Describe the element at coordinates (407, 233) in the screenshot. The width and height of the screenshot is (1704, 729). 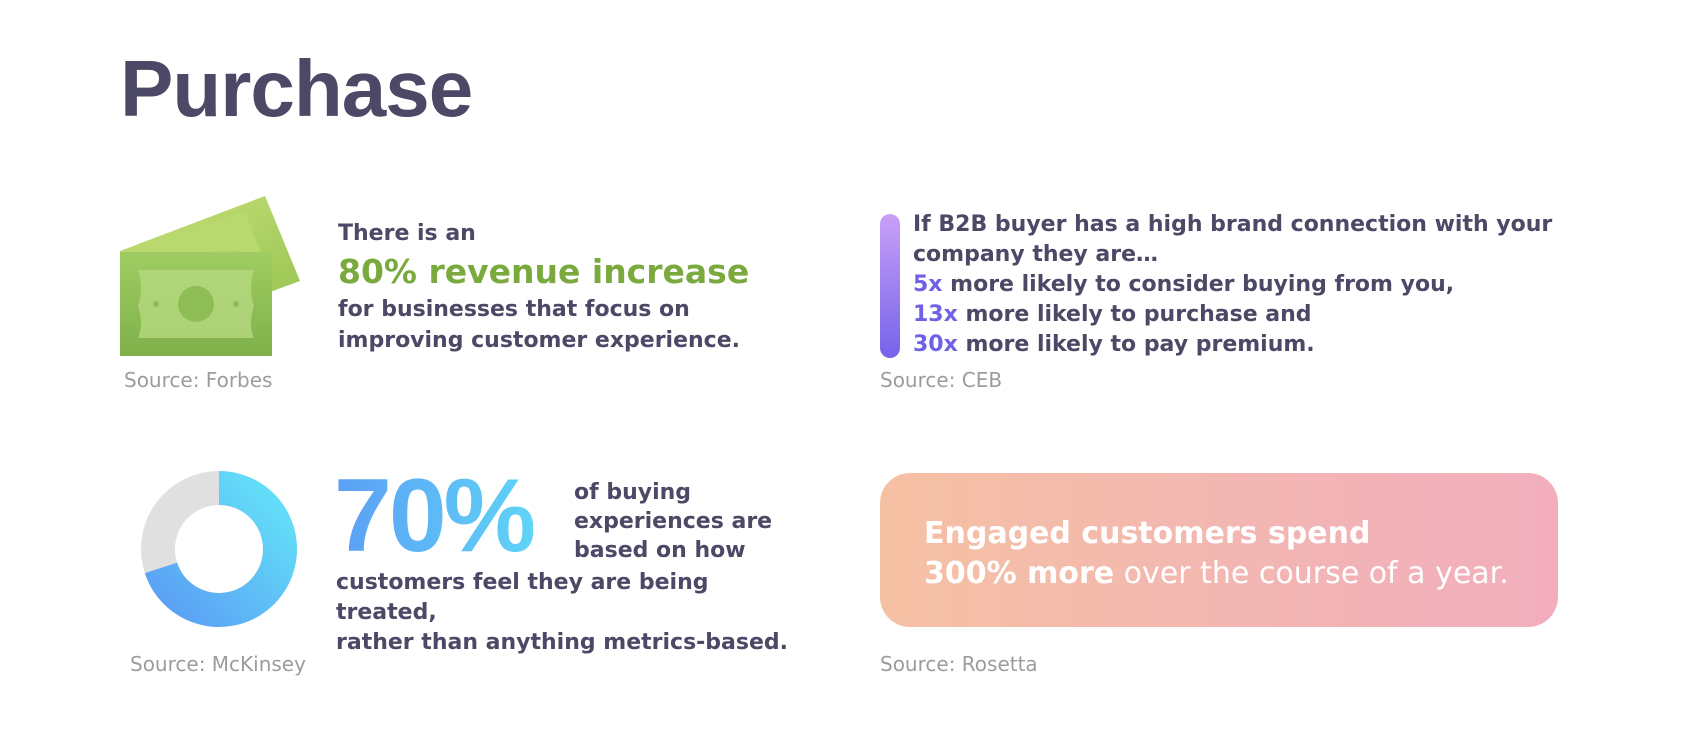
I see `forbes-intro: There is an` at that location.